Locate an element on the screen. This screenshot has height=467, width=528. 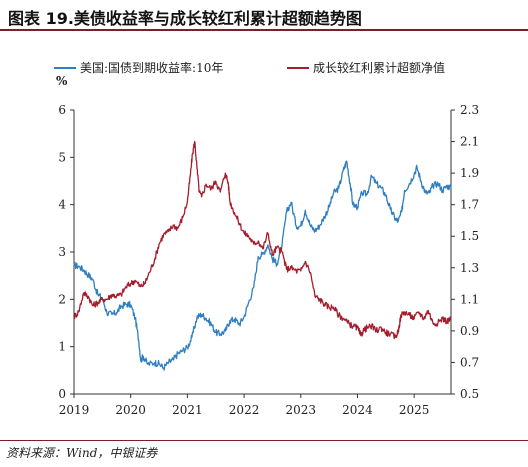
right-tick-label: 1.1 is located at coordinates (469, 299).